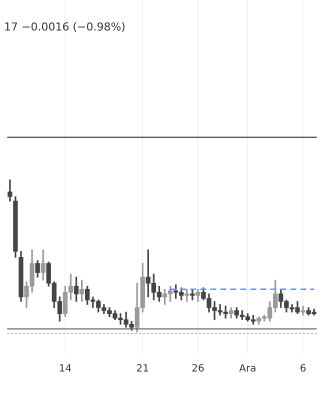 Image resolution: width=324 pixels, height=400 pixels. What do you see at coordinates (143, 369) in the screenshot?
I see `x-tick-label: 21` at bounding box center [143, 369].